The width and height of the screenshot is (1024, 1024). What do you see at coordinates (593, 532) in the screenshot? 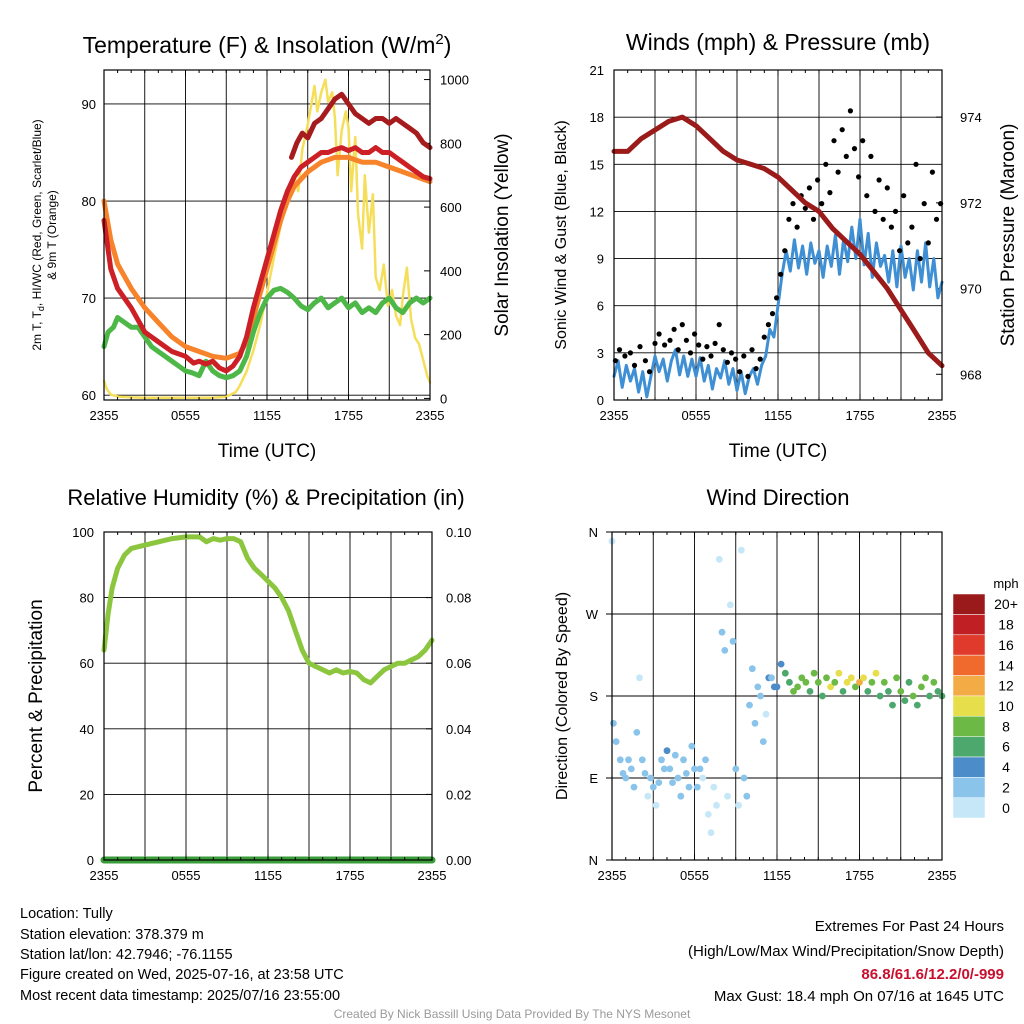
I see `dir-y-tick-label: N` at bounding box center [593, 532].